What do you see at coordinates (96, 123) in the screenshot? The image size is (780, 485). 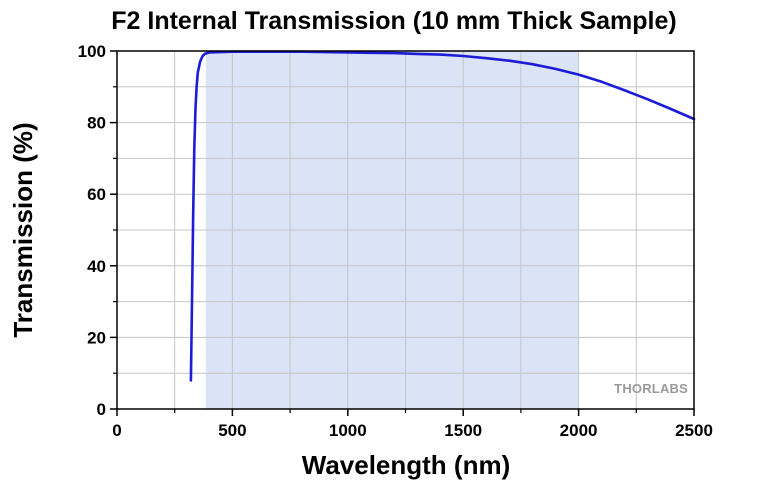 I see `y-tick-label: 80` at bounding box center [96, 123].